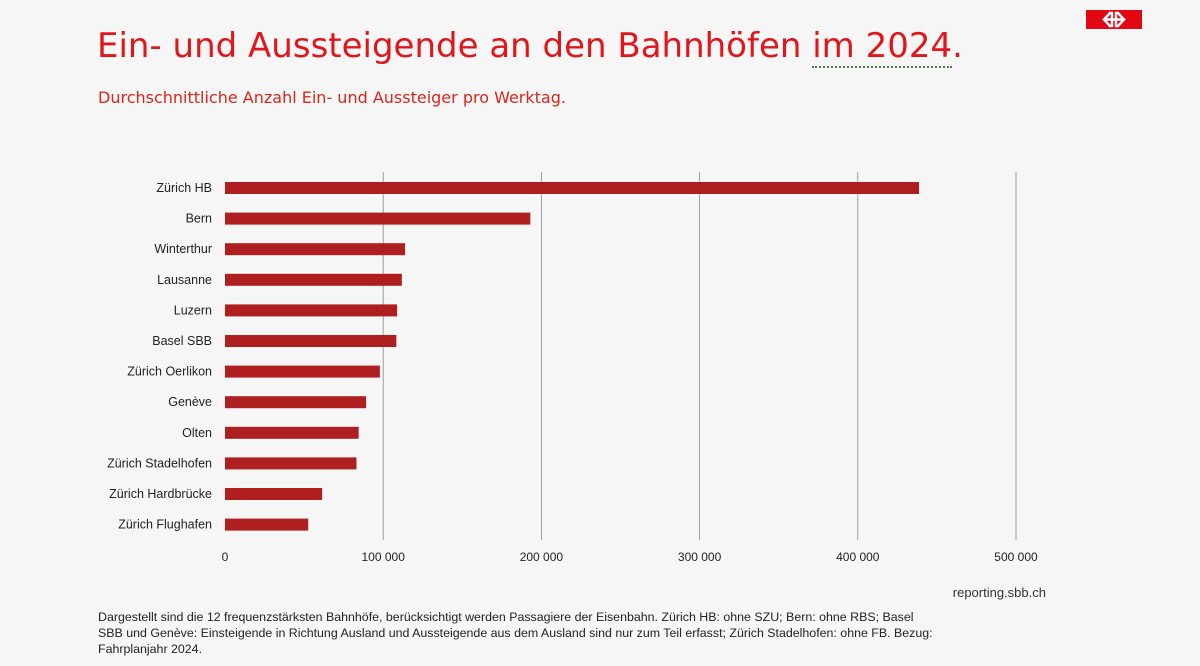 The height and width of the screenshot is (666, 1200). I want to click on sbb-arrows-icon, so click(1114, 19).